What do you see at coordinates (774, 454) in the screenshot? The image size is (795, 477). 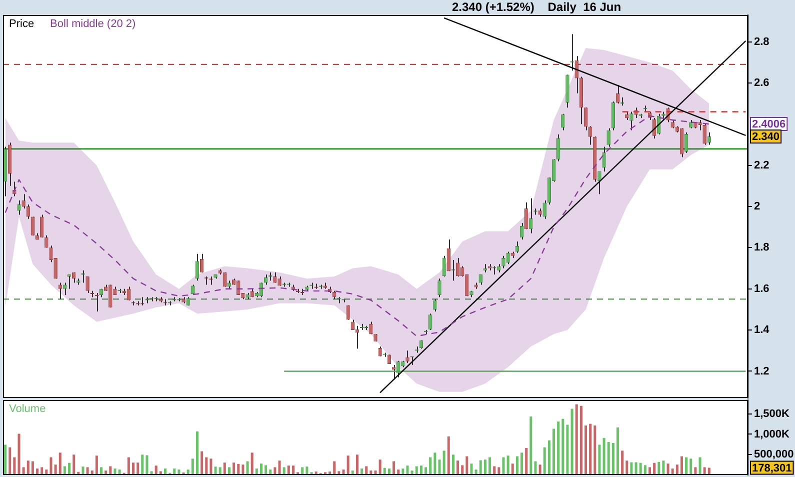 I see `y-tick-label: 500,000` at bounding box center [774, 454].